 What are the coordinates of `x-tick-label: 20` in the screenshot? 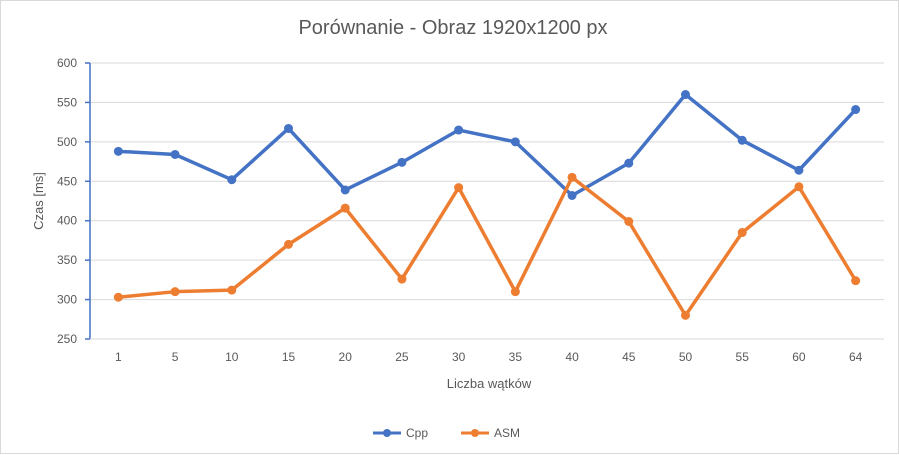 It's located at (346, 357).